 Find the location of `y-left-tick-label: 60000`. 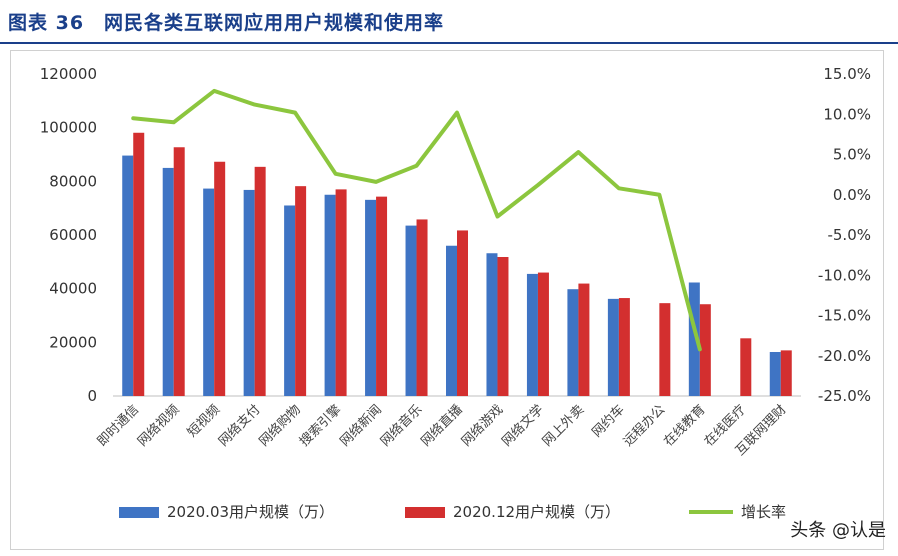

y-left-tick-label: 60000 is located at coordinates (73, 235).